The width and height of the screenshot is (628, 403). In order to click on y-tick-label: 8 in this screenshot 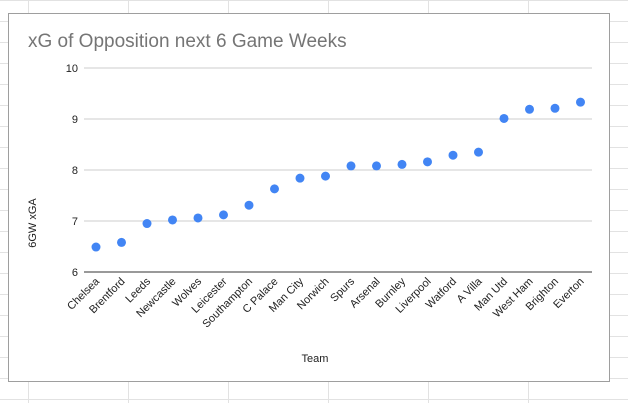, I will do `click(75, 171)`.